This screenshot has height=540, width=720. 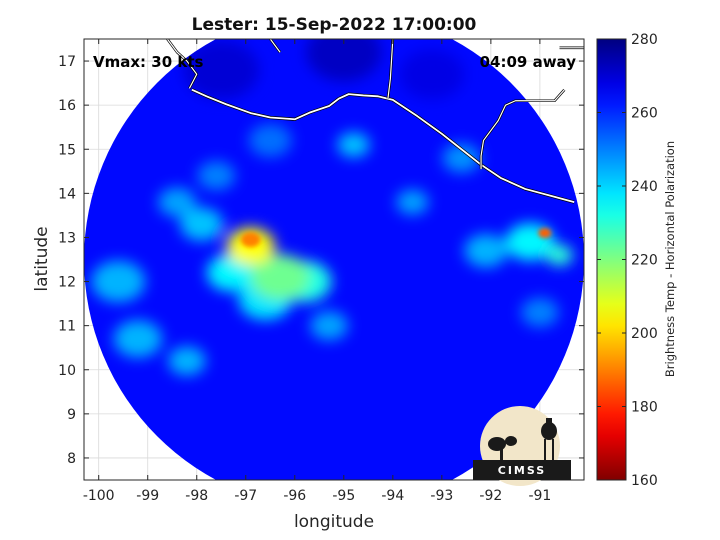 I want to click on y-tick-label: 13, so click(x=67, y=238).